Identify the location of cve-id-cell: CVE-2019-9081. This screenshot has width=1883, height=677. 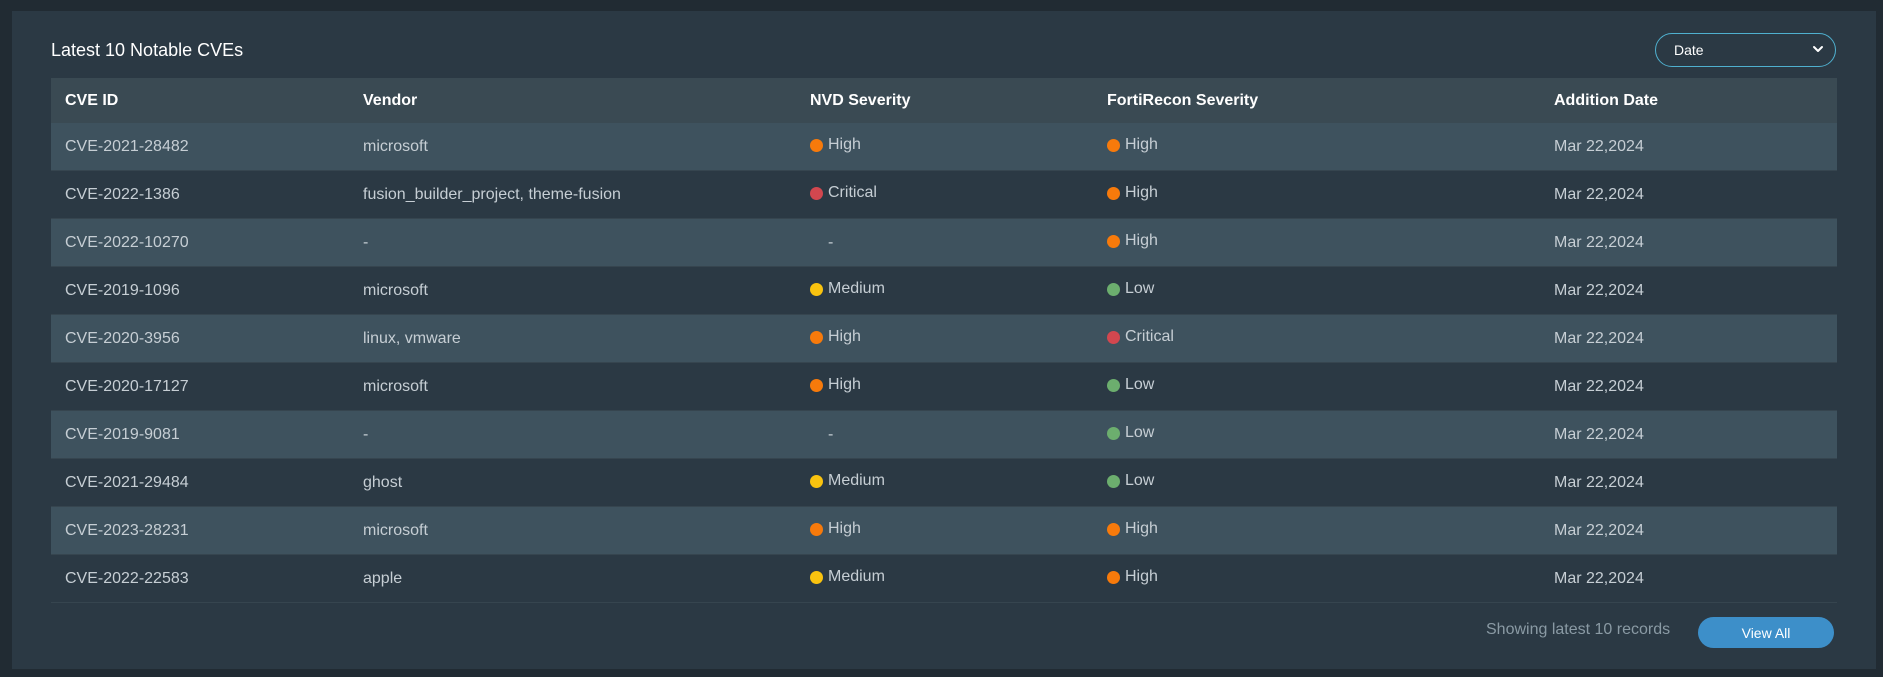
(200, 434).